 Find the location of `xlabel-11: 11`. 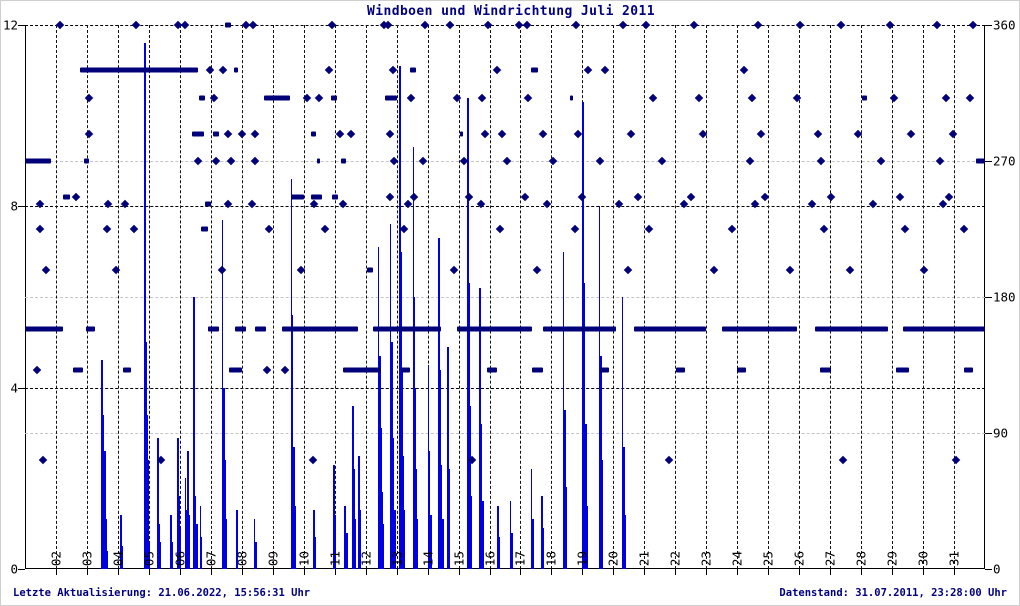

xlabel-11: 11 is located at coordinates (335, 559).